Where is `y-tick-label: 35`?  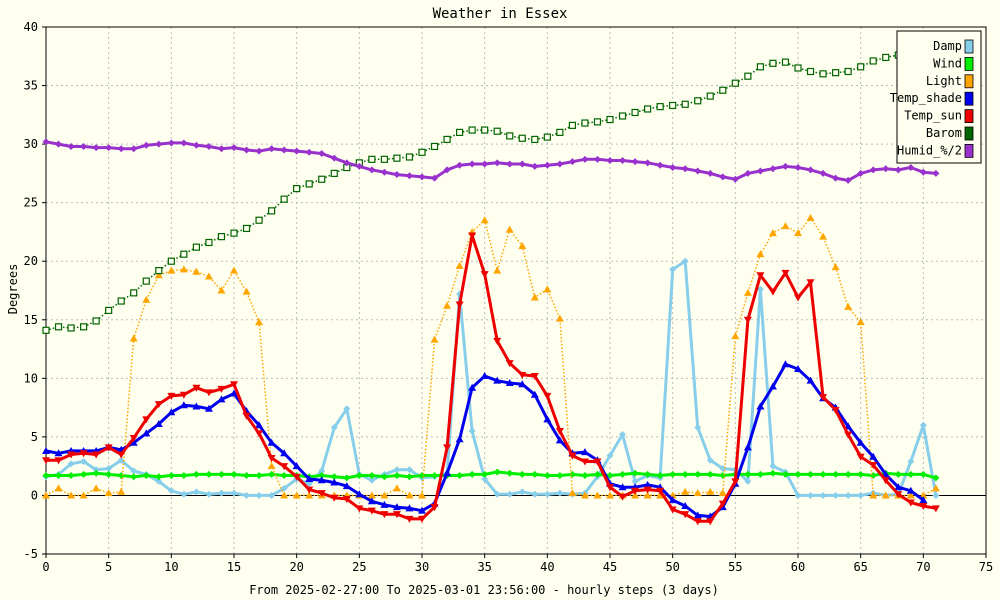
y-tick-label: 35 is located at coordinates (31, 86).